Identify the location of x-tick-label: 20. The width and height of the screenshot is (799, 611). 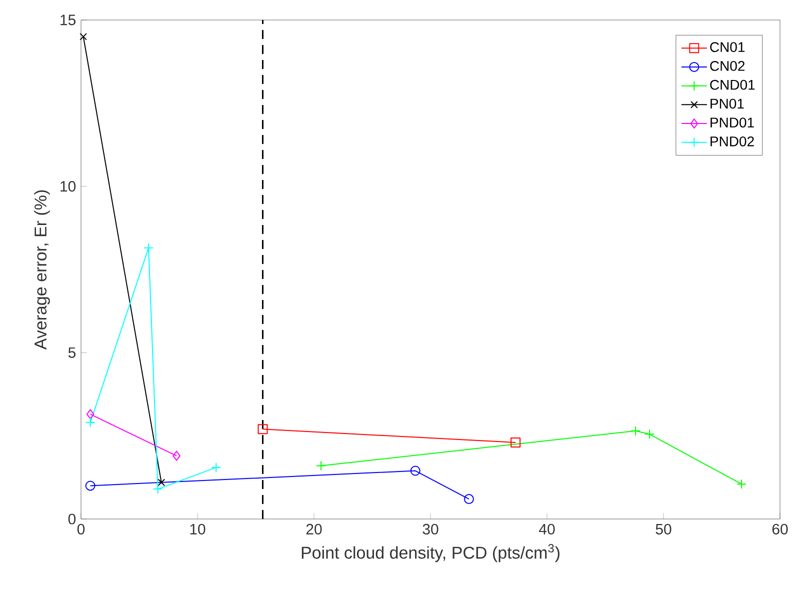
(314, 529).